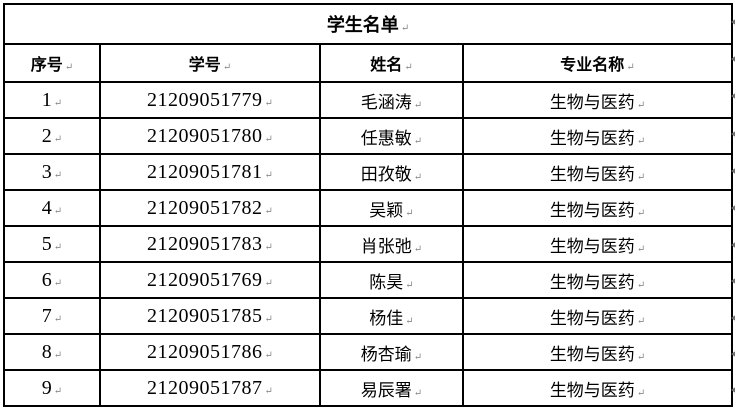 The image size is (735, 410). Describe the element at coordinates (386, 354) in the screenshot. I see `name-text: 杨杏瑜` at that location.